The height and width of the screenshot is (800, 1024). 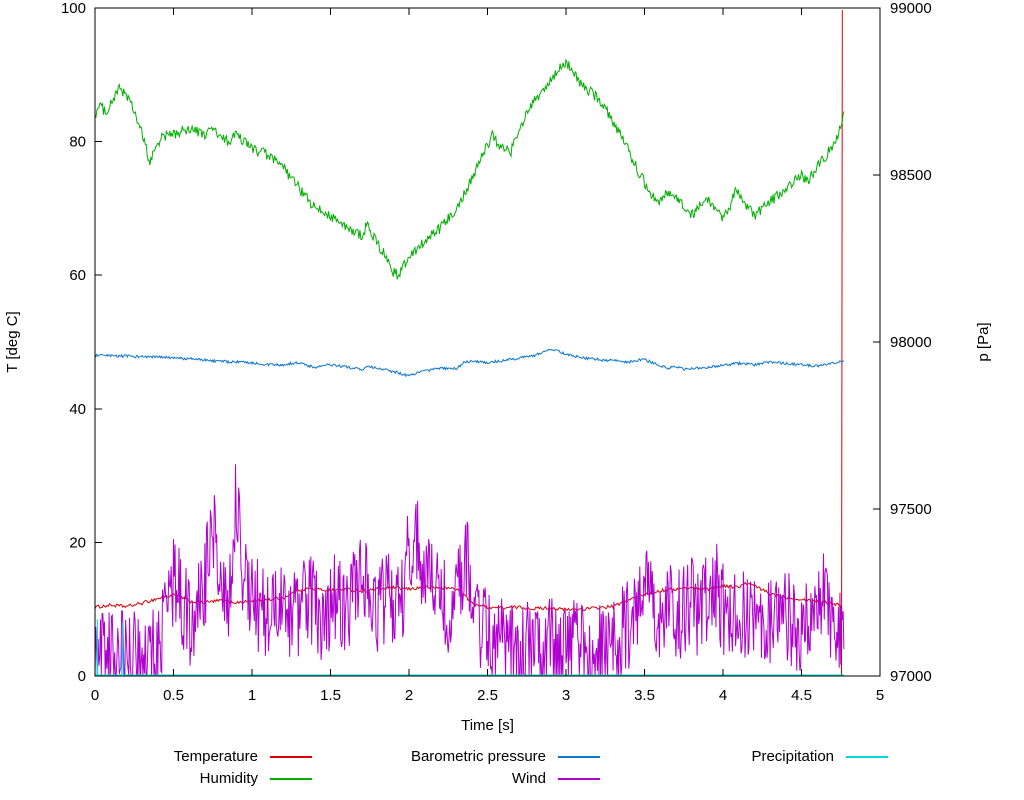 What do you see at coordinates (487, 725) in the screenshot?
I see `x-axis-title: Time [s]` at bounding box center [487, 725].